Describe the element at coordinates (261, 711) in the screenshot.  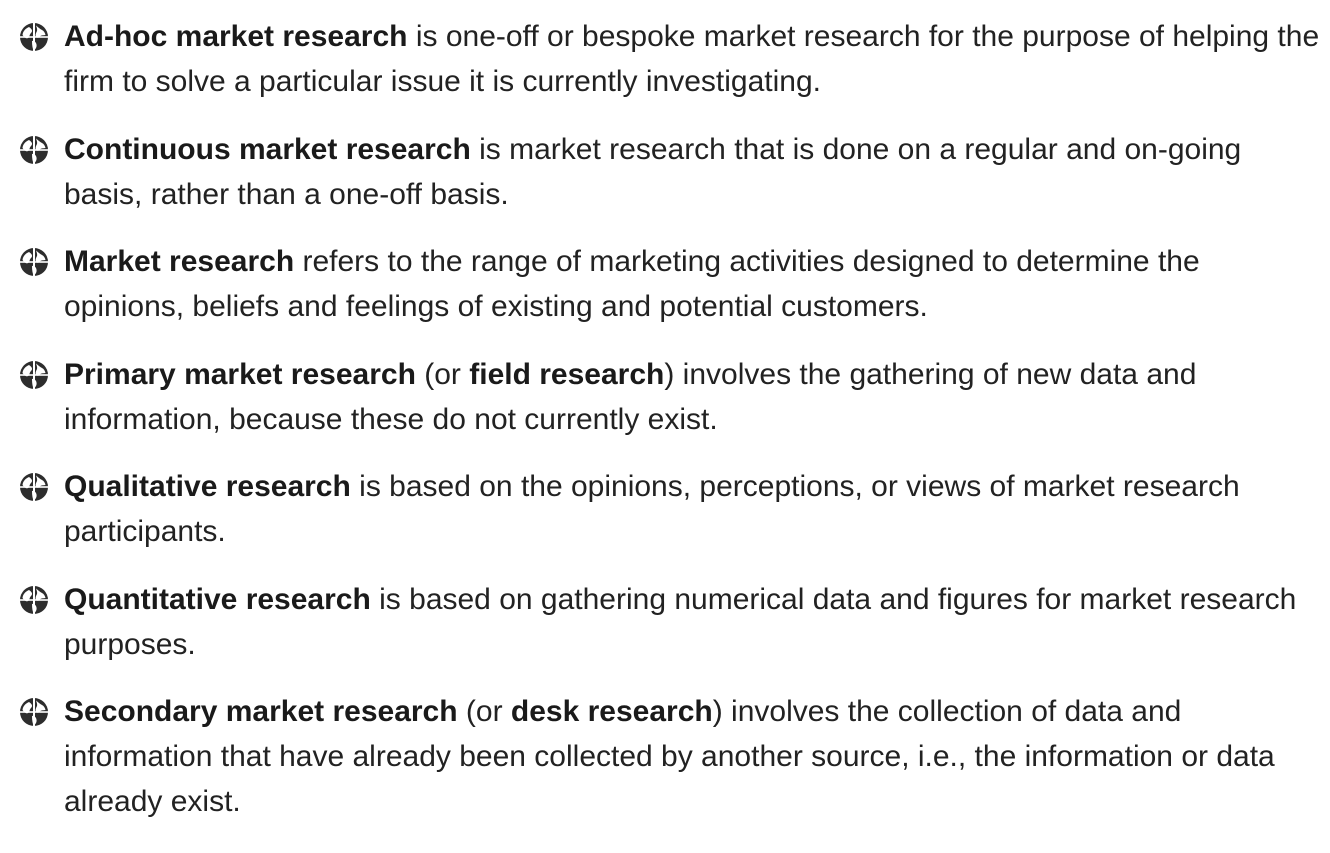
I see `term: Secondary market research` at that location.